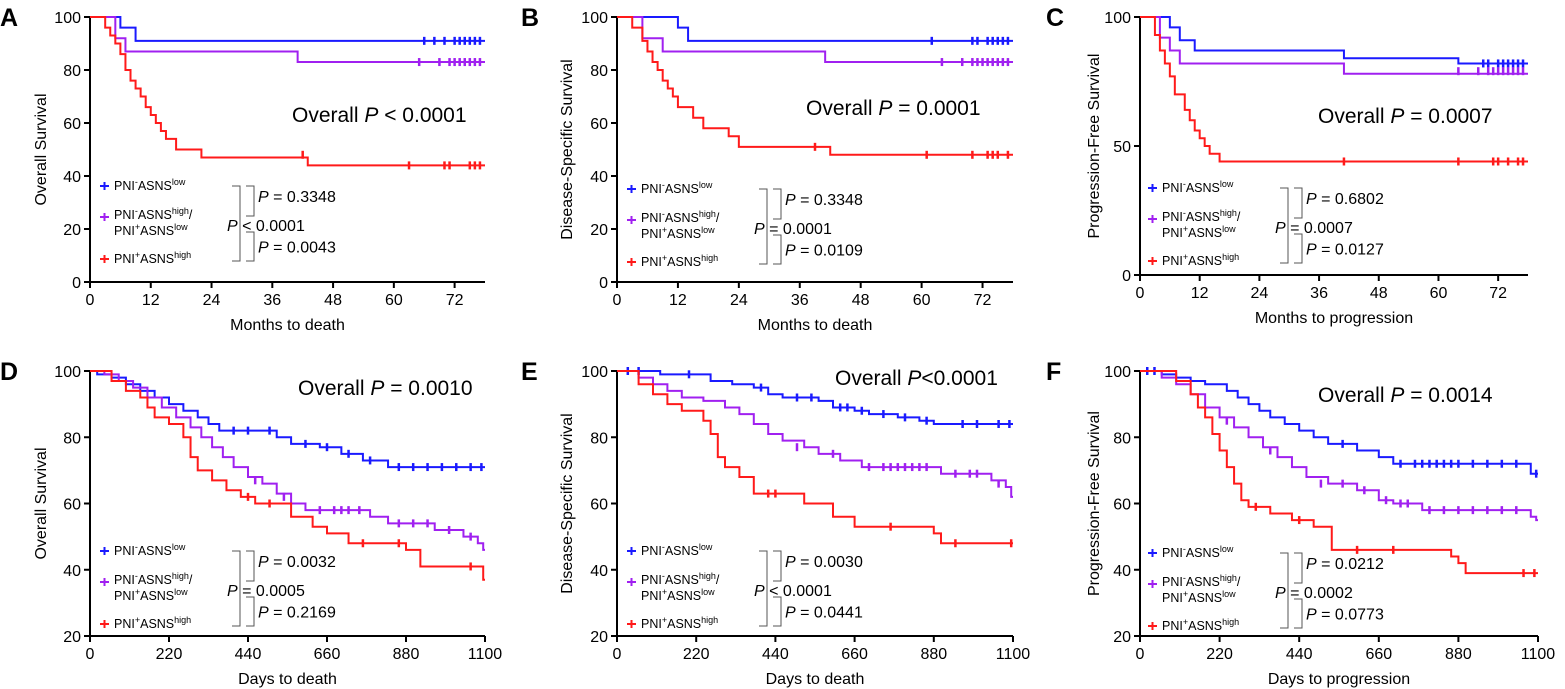  Describe the element at coordinates (266, 591) in the screenshot. I see `p-value-low-vs-high: P = 0.0005` at that location.